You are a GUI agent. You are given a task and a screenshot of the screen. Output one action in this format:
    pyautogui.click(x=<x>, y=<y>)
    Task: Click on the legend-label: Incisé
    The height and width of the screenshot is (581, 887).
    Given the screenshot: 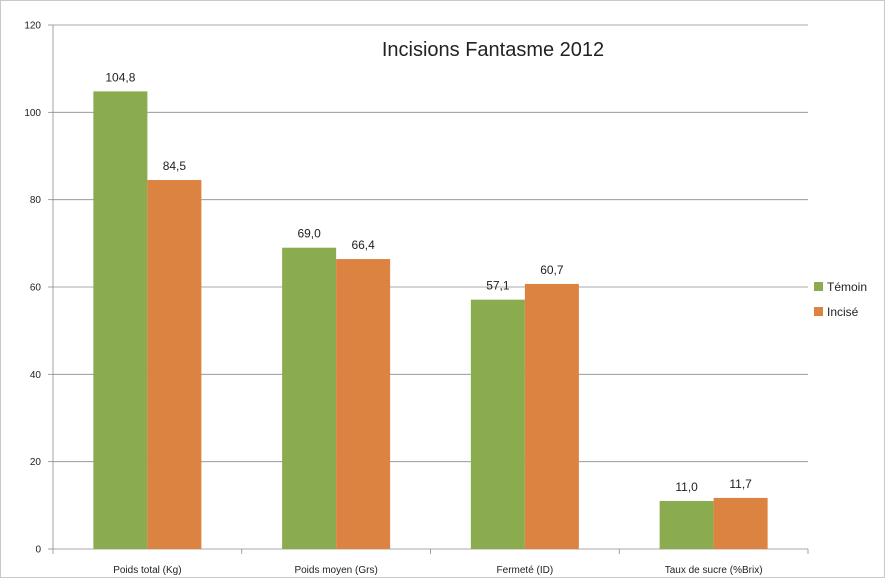 What is the action you would take?
    pyautogui.click(x=843, y=312)
    